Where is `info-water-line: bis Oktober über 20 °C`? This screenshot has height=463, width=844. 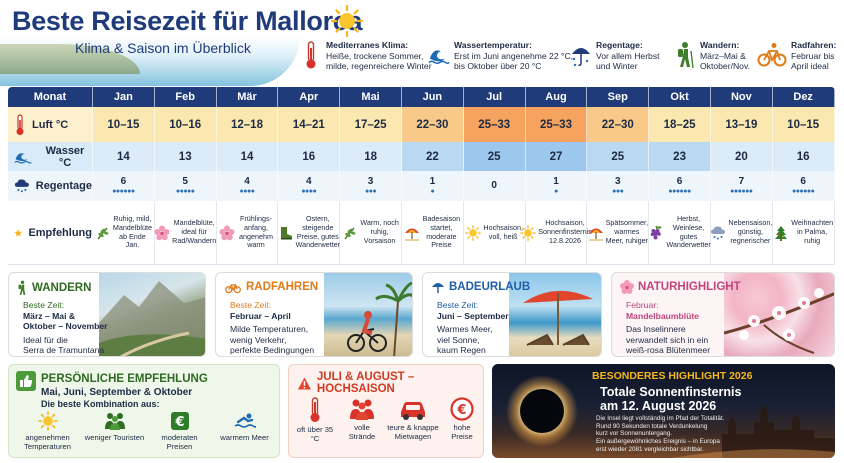
info-water-line: bis Oktober über 20 °C is located at coordinates (498, 66).